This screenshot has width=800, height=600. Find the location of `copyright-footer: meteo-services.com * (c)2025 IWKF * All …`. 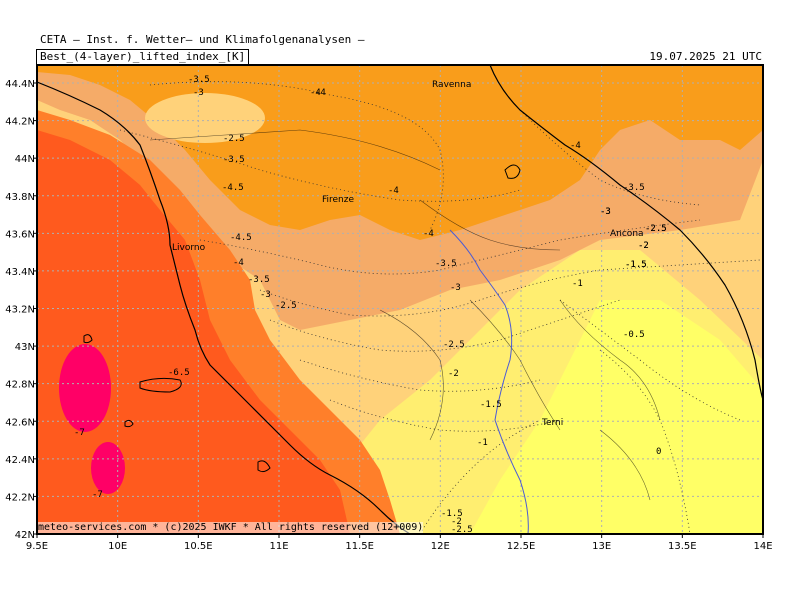

copyright-footer: meteo-services.com * (c)2025 IWKF * All … is located at coordinates (231, 527).